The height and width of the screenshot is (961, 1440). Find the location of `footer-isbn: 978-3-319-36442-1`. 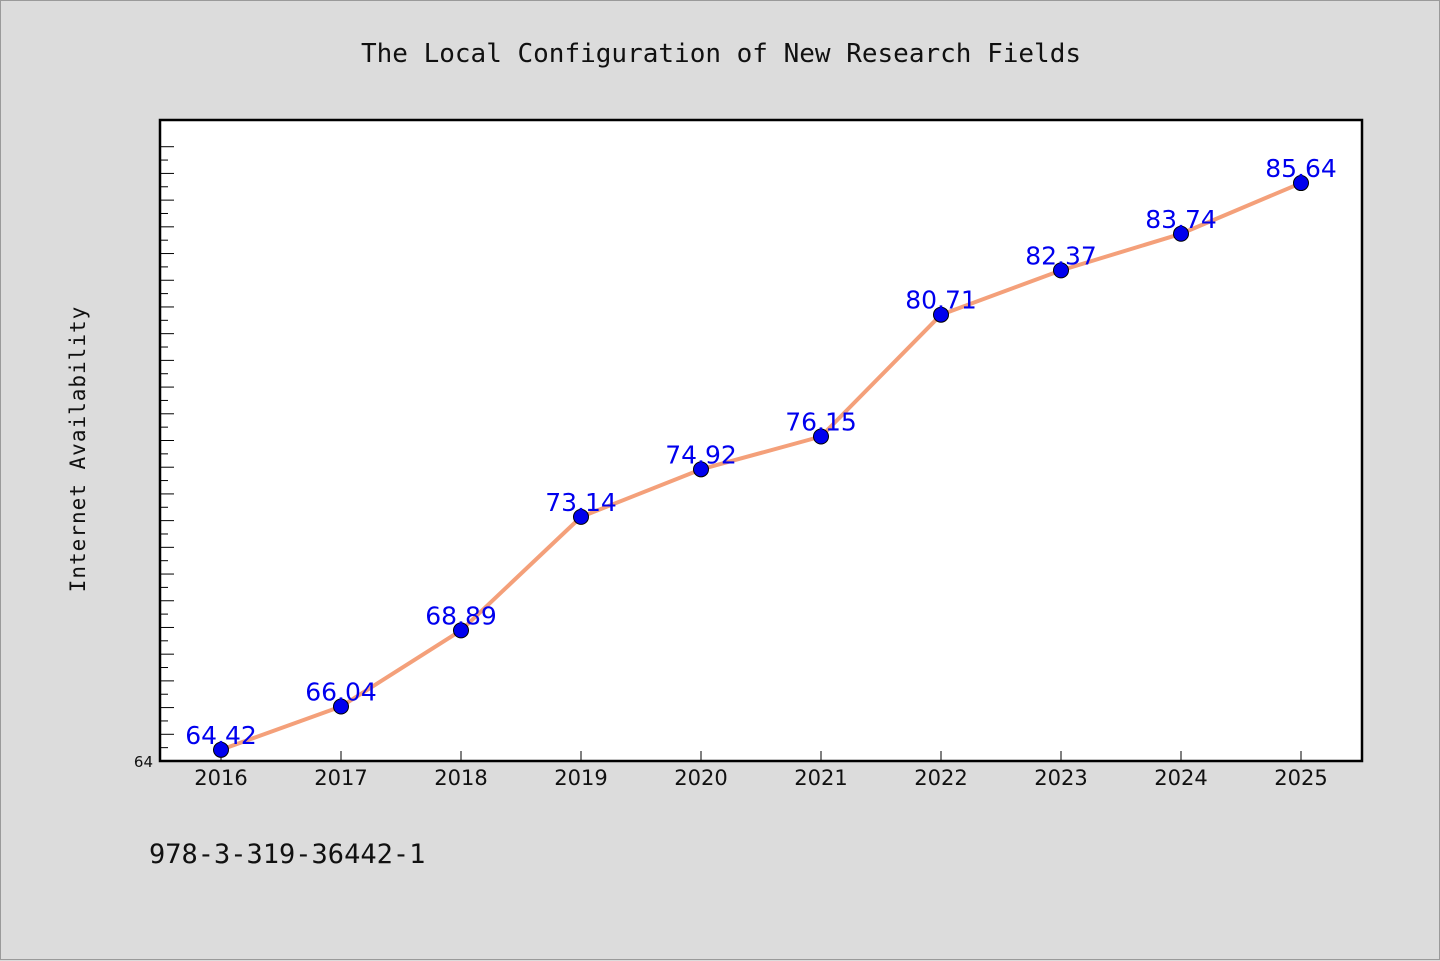

footer-isbn: 978-3-319-36442-1 is located at coordinates (287, 854).